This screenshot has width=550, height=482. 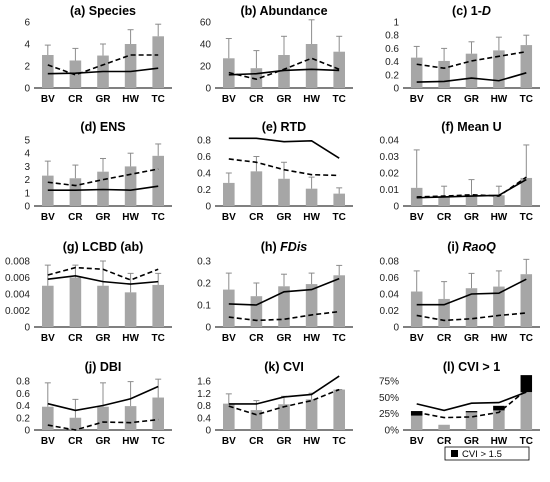 I want to click on legend-label: CVI > 1.5, so click(x=482, y=454).